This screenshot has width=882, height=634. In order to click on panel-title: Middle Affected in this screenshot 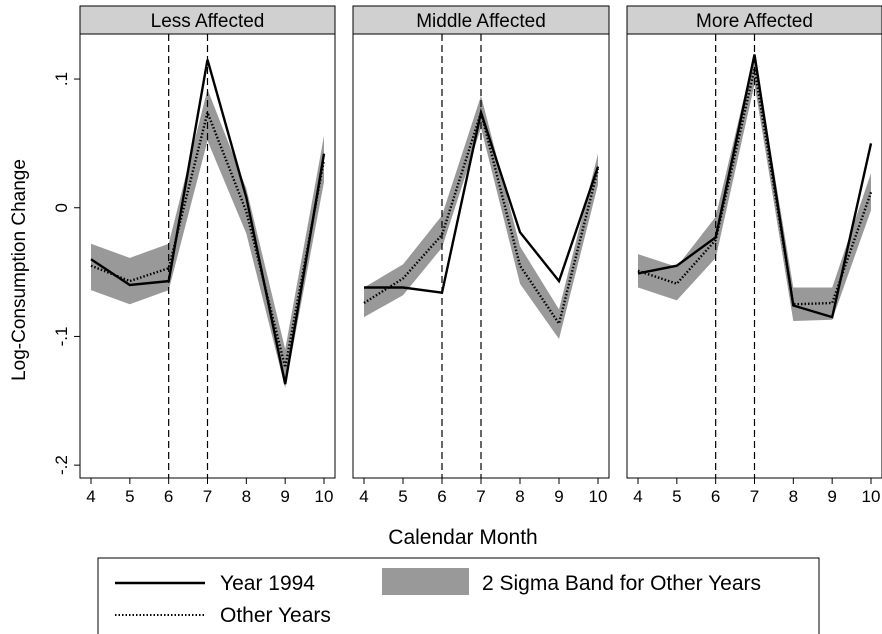, I will do `click(481, 21)`.